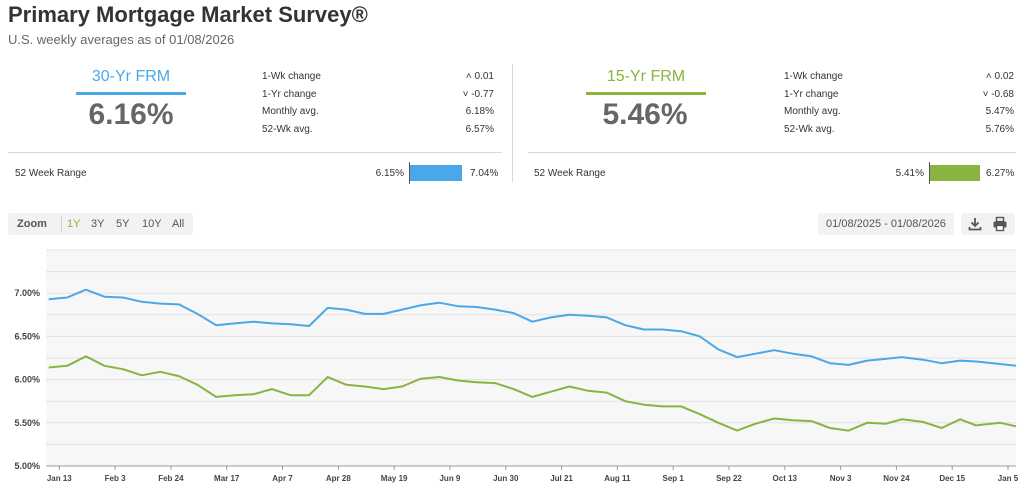 The width and height of the screenshot is (1024, 495). I want to click on stat-value: ˅ -0.77, so click(478, 94).